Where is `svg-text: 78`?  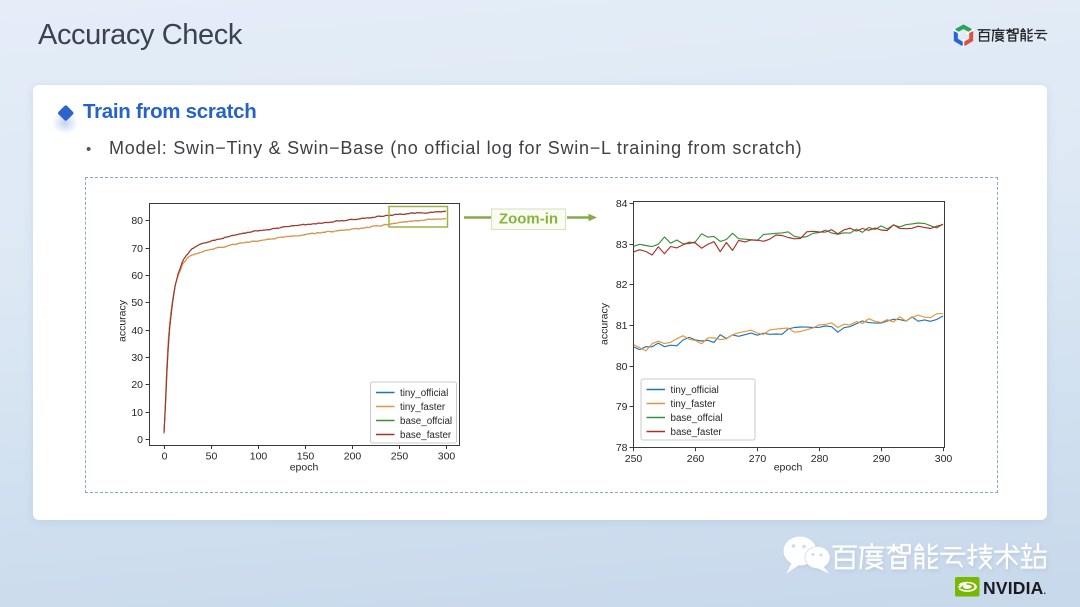
svg-text: 78 is located at coordinates (622, 448).